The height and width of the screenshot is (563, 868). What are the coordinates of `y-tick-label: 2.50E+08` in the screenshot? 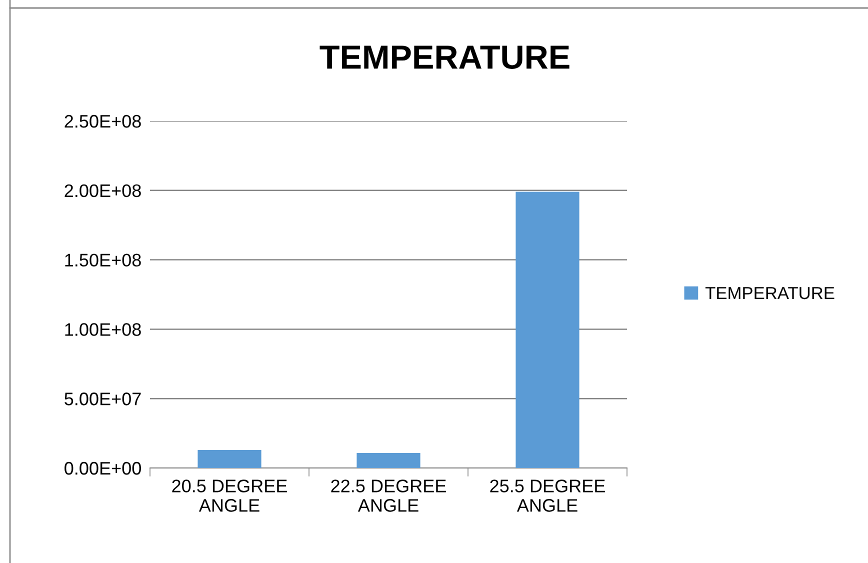 It's located at (102, 121).